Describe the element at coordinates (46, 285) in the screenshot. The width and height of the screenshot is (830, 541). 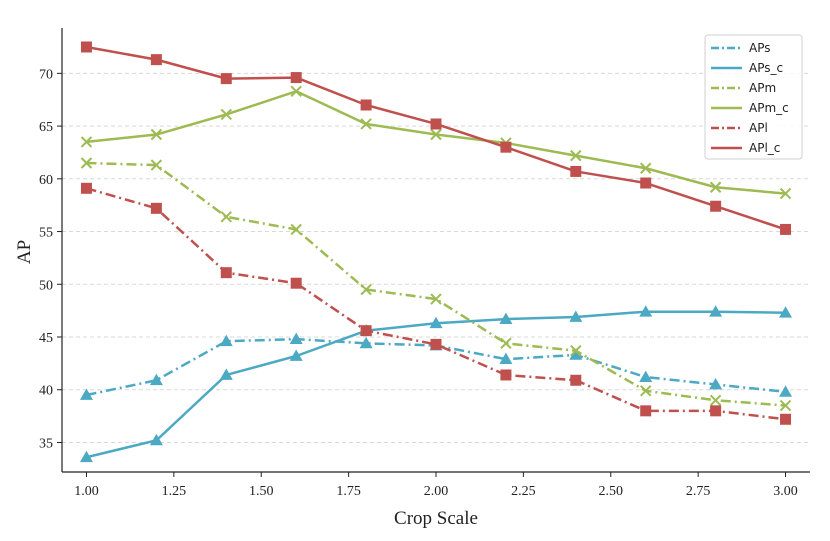
I see `y-tick-label: 50` at that location.